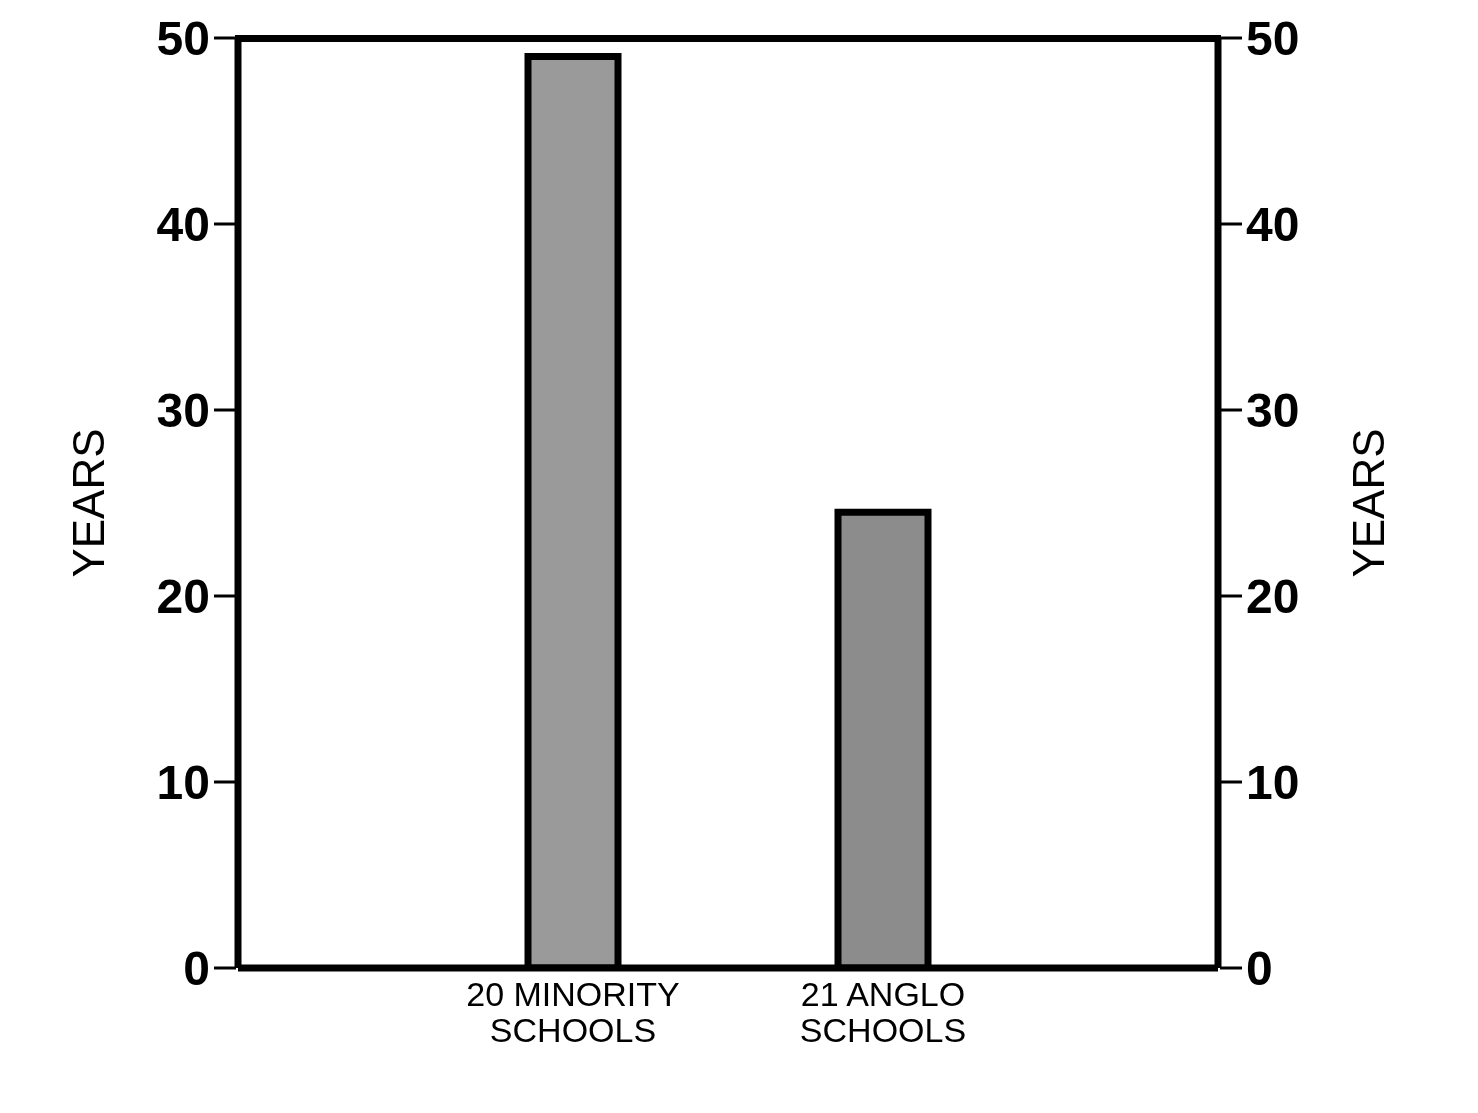 The image size is (1478, 1113). I want to click on y2-tick-label: 20, so click(1273, 597).